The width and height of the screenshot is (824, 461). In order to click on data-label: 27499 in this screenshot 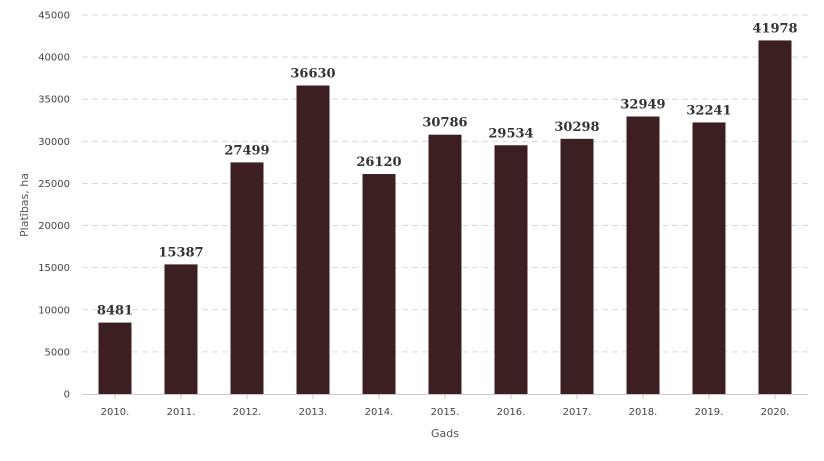, I will do `click(246, 150)`.